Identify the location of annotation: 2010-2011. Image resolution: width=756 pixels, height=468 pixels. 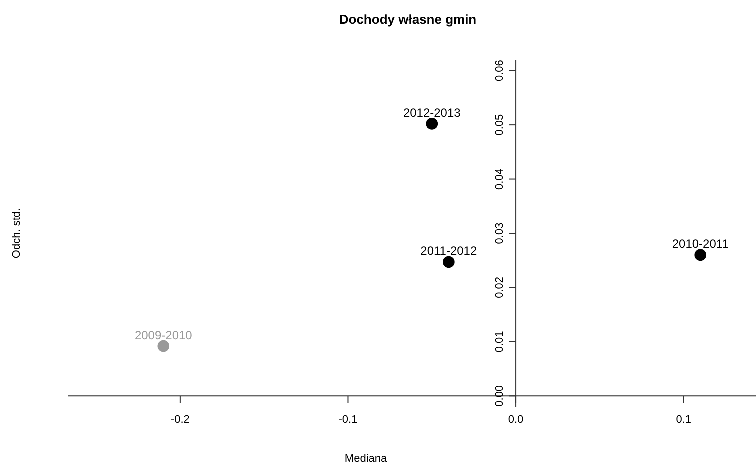
(701, 244).